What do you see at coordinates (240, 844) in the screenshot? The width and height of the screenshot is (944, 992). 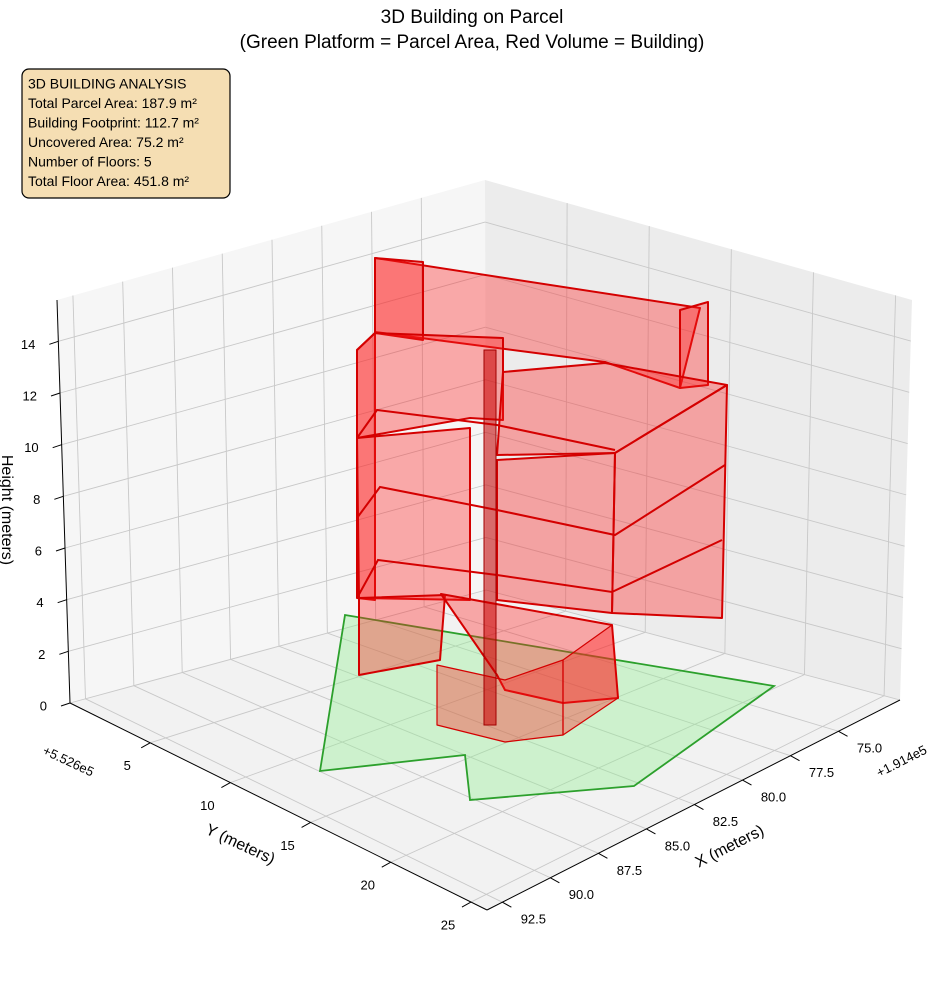 I see `y-axis-label: Y (meters)` at bounding box center [240, 844].